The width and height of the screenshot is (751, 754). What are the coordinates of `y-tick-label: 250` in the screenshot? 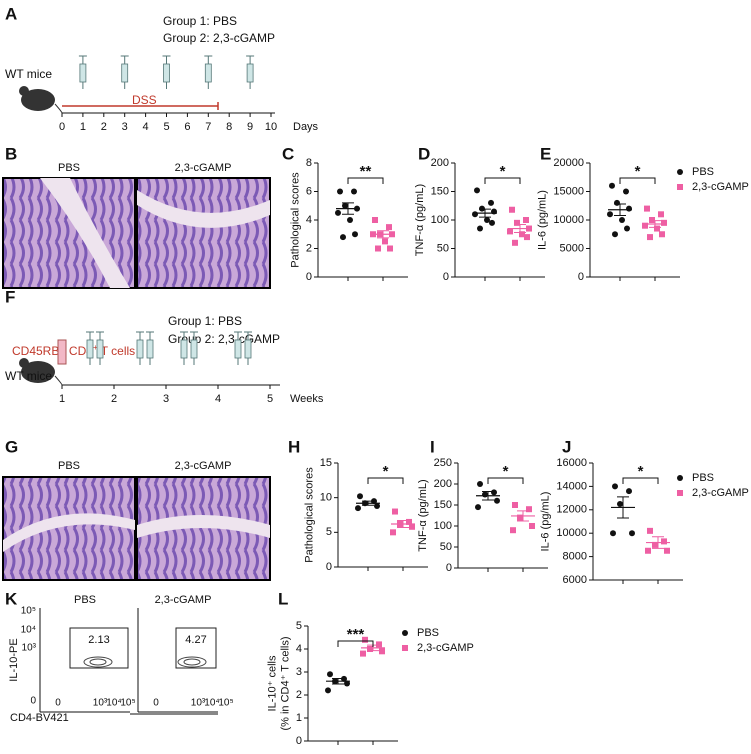 It's located at (443, 463).